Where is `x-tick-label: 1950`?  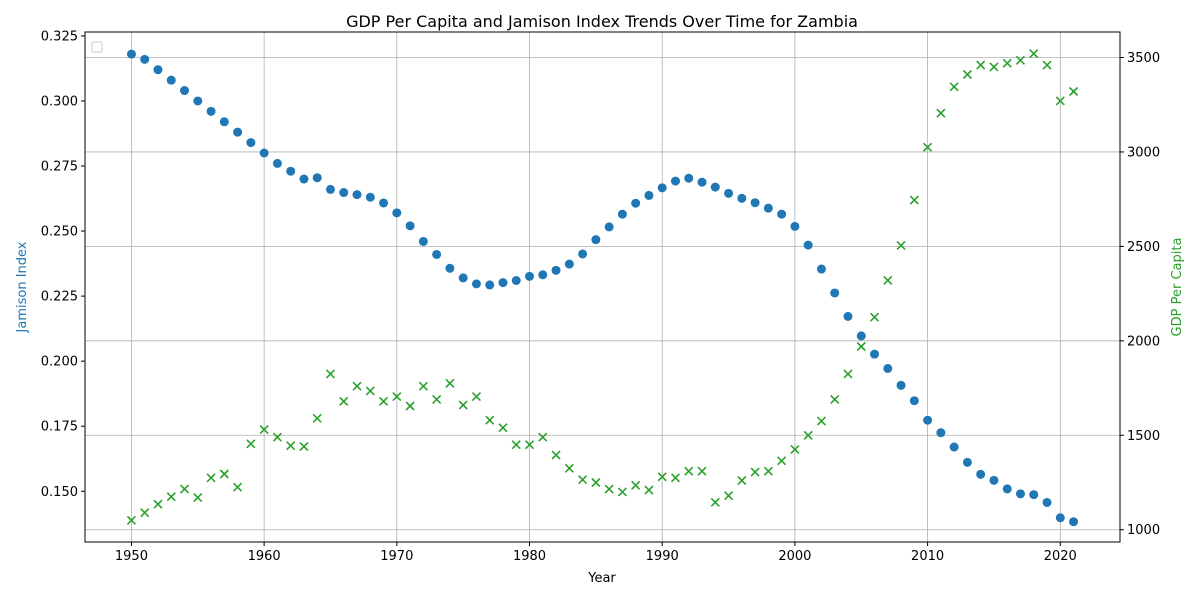 x-tick-label: 1950 is located at coordinates (131, 556).